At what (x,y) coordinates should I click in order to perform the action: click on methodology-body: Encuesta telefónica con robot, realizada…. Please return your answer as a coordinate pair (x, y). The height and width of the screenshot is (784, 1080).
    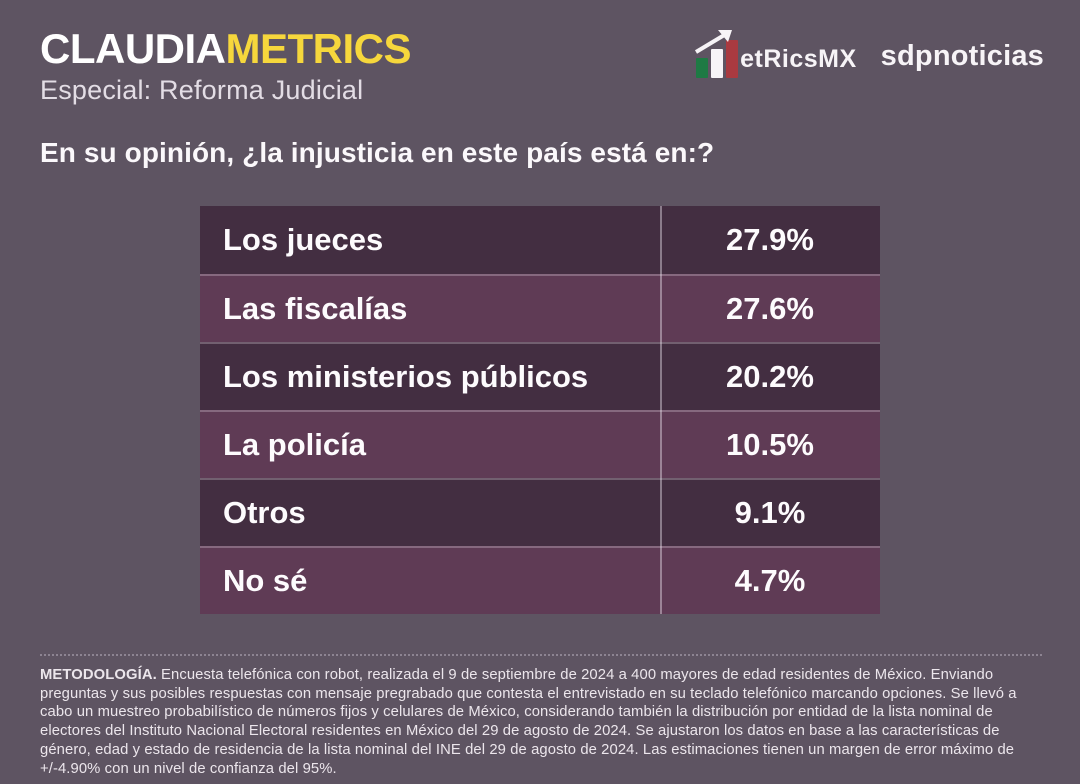
    Looking at the image, I should click on (528, 722).